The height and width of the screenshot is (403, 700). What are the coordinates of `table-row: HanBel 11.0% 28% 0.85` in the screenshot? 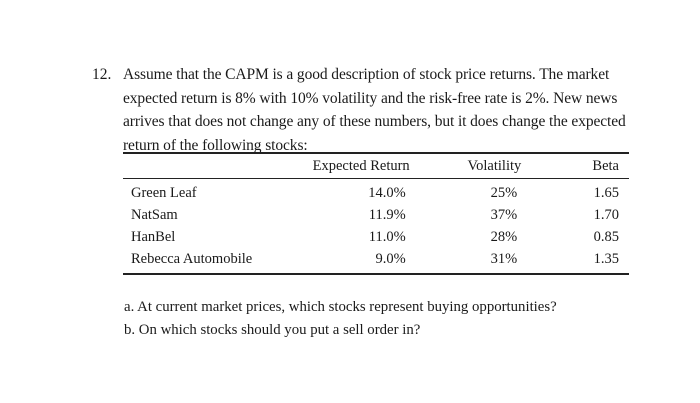 It's located at (376, 237).